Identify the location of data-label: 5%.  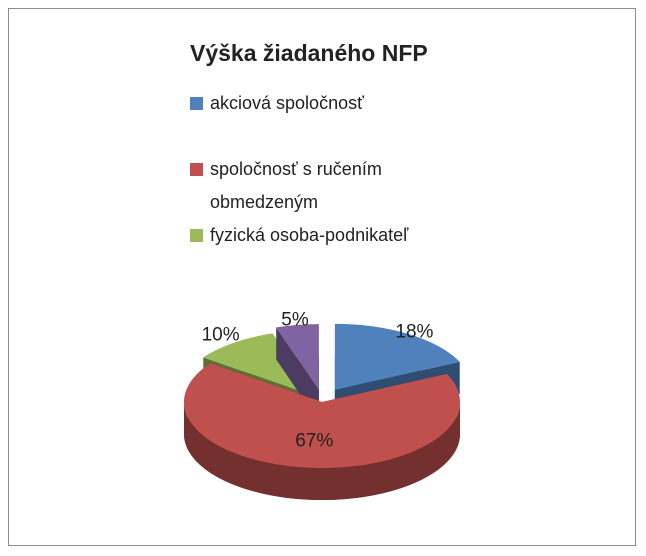
(295, 320).